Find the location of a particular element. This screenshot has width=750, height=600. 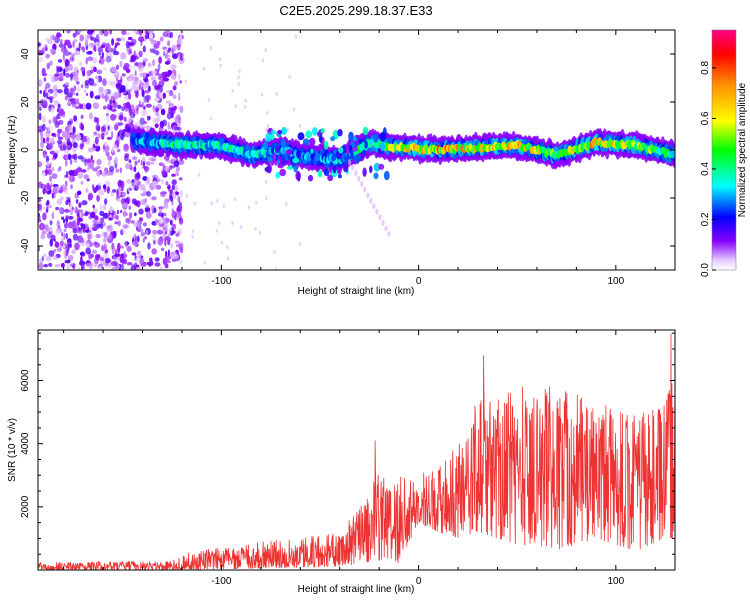

streak-mark is located at coordinates (380, 217).